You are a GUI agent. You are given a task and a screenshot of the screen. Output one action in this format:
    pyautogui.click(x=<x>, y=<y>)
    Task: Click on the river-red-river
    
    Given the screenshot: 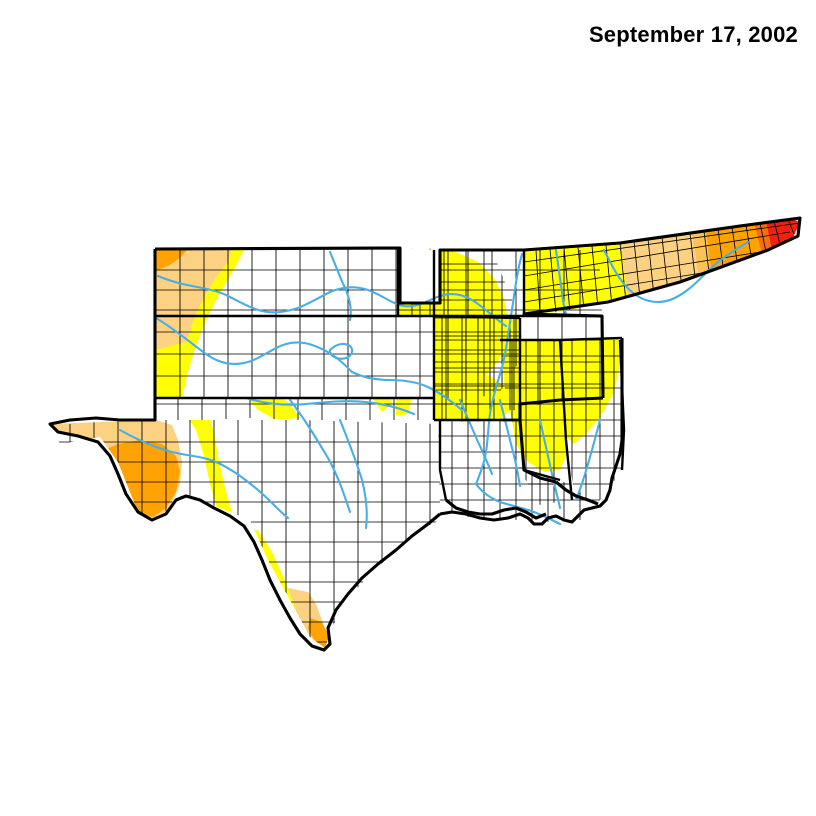 What is the action you would take?
    pyautogui.click(x=330, y=406)
    